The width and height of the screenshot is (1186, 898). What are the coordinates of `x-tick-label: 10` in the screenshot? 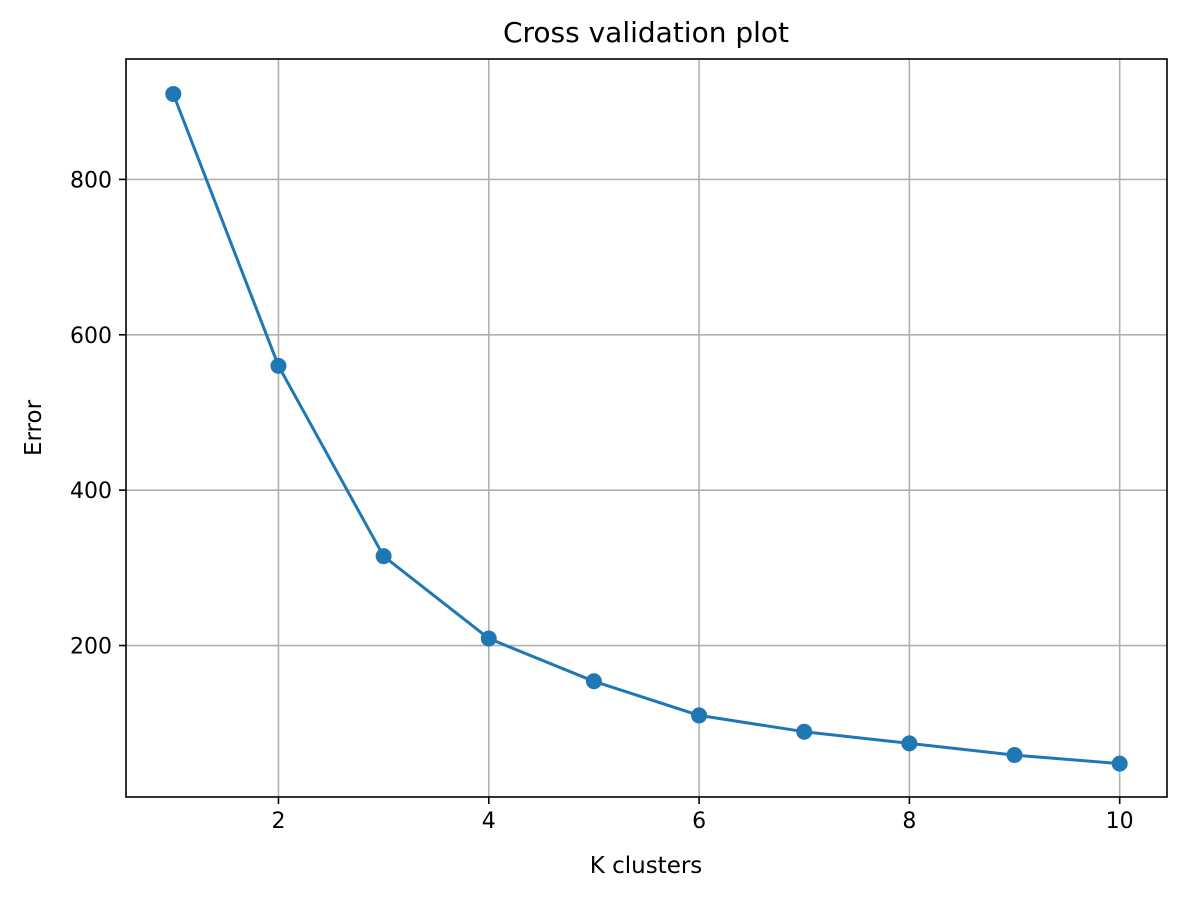 It's located at (1120, 821).